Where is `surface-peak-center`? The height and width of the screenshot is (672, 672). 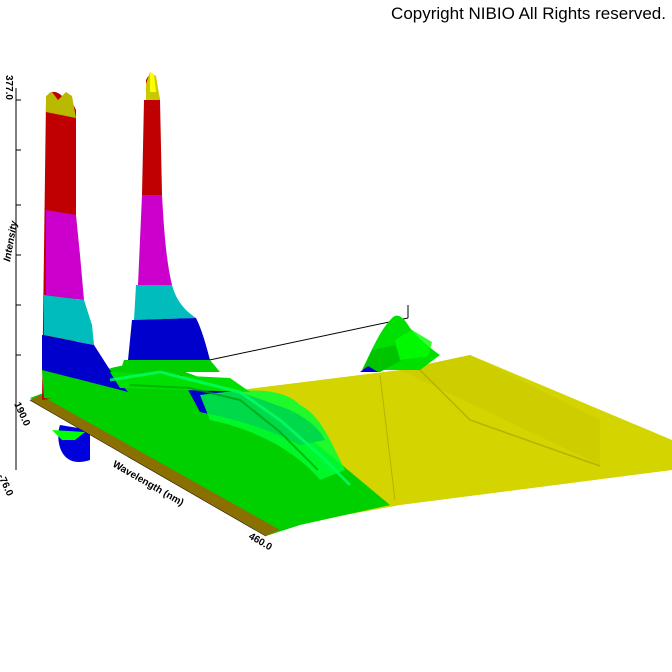 surface-peak-center is located at coordinates (180, 232).